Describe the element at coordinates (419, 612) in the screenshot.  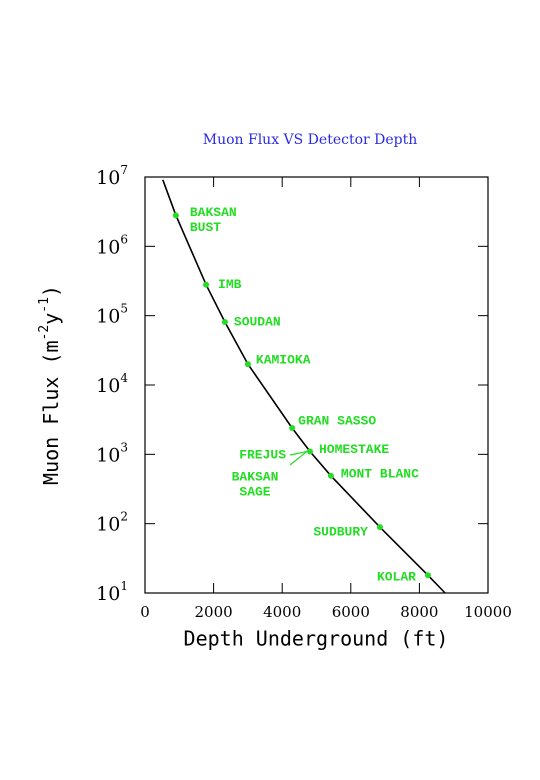
I see `x-tick-label: 8000` at that location.